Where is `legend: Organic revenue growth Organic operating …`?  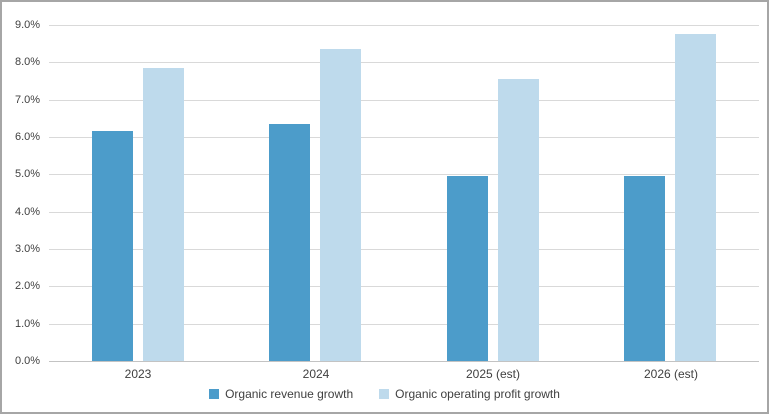 legend: Organic revenue growth Organic operating … is located at coordinates (384, 394).